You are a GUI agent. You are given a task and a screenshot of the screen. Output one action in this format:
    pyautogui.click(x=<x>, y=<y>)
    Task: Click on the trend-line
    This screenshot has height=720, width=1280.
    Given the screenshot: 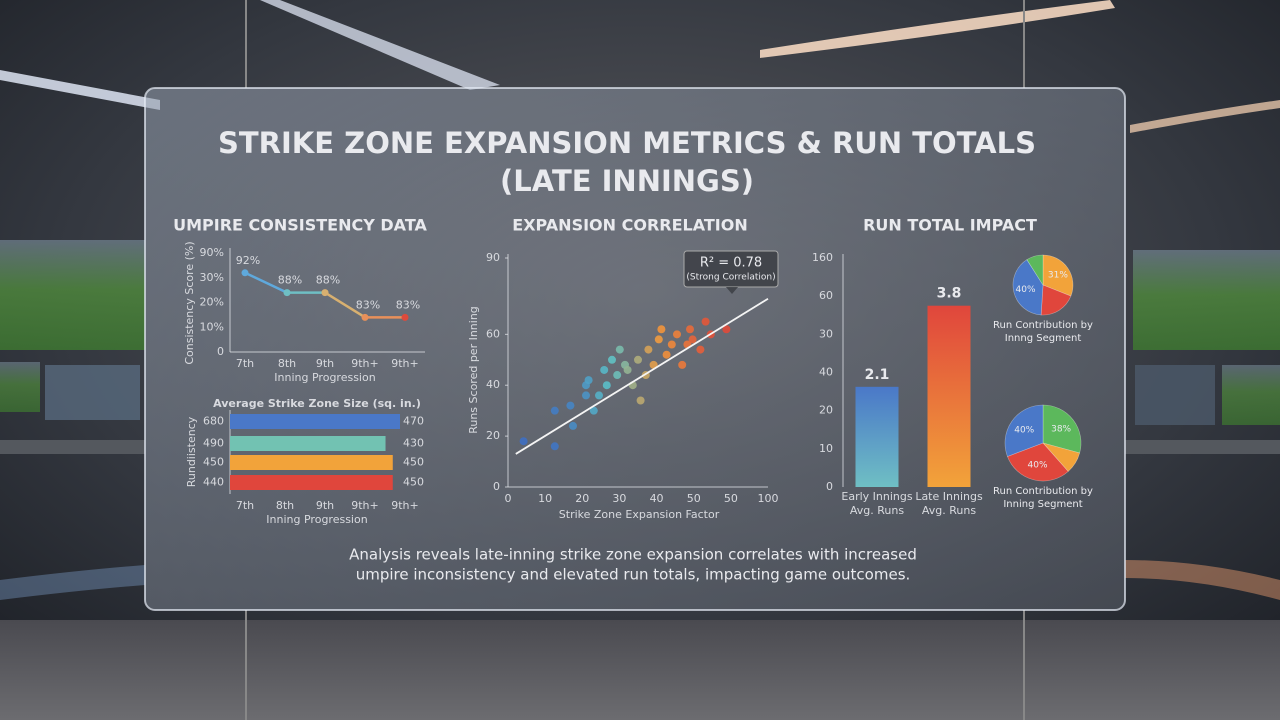 What is the action you would take?
    pyautogui.click(x=642, y=376)
    